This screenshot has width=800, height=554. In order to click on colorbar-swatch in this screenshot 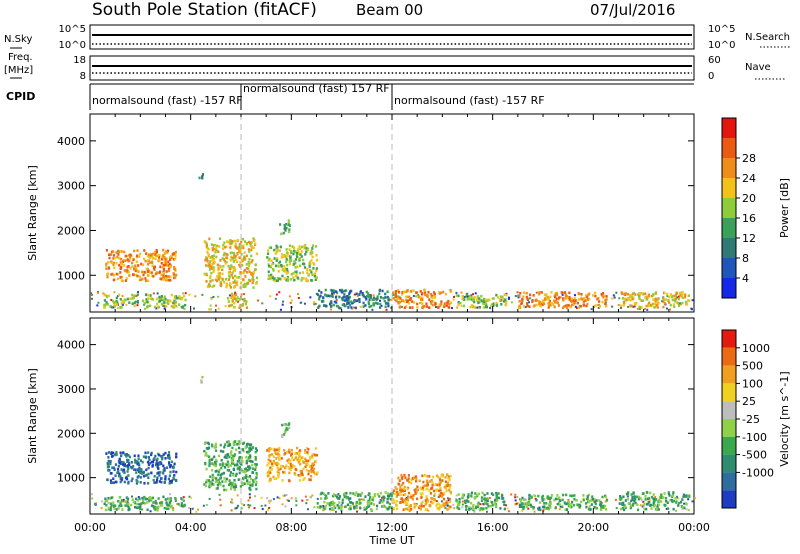, I will do `click(729, 339)`.